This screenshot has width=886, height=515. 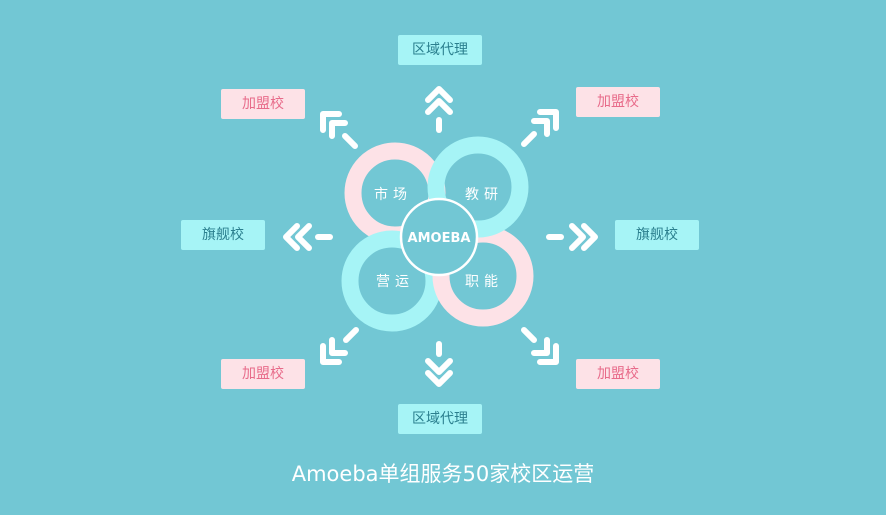 What do you see at coordinates (657, 235) in the screenshot?
I see `node-flagship-right: 旗舰校` at bounding box center [657, 235].